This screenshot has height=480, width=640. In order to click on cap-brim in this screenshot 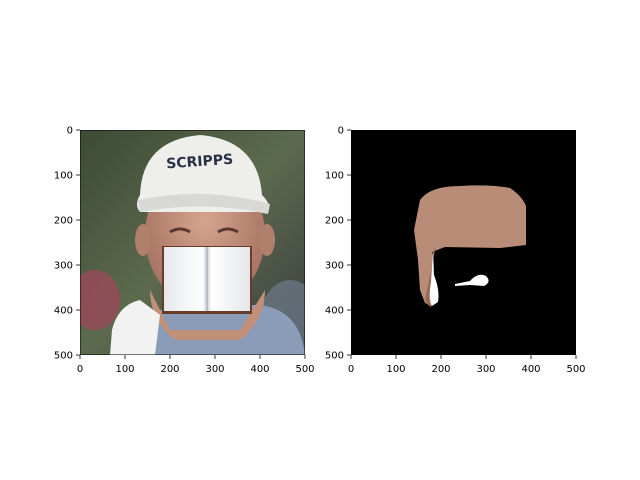, I will do `click(204, 203)`.